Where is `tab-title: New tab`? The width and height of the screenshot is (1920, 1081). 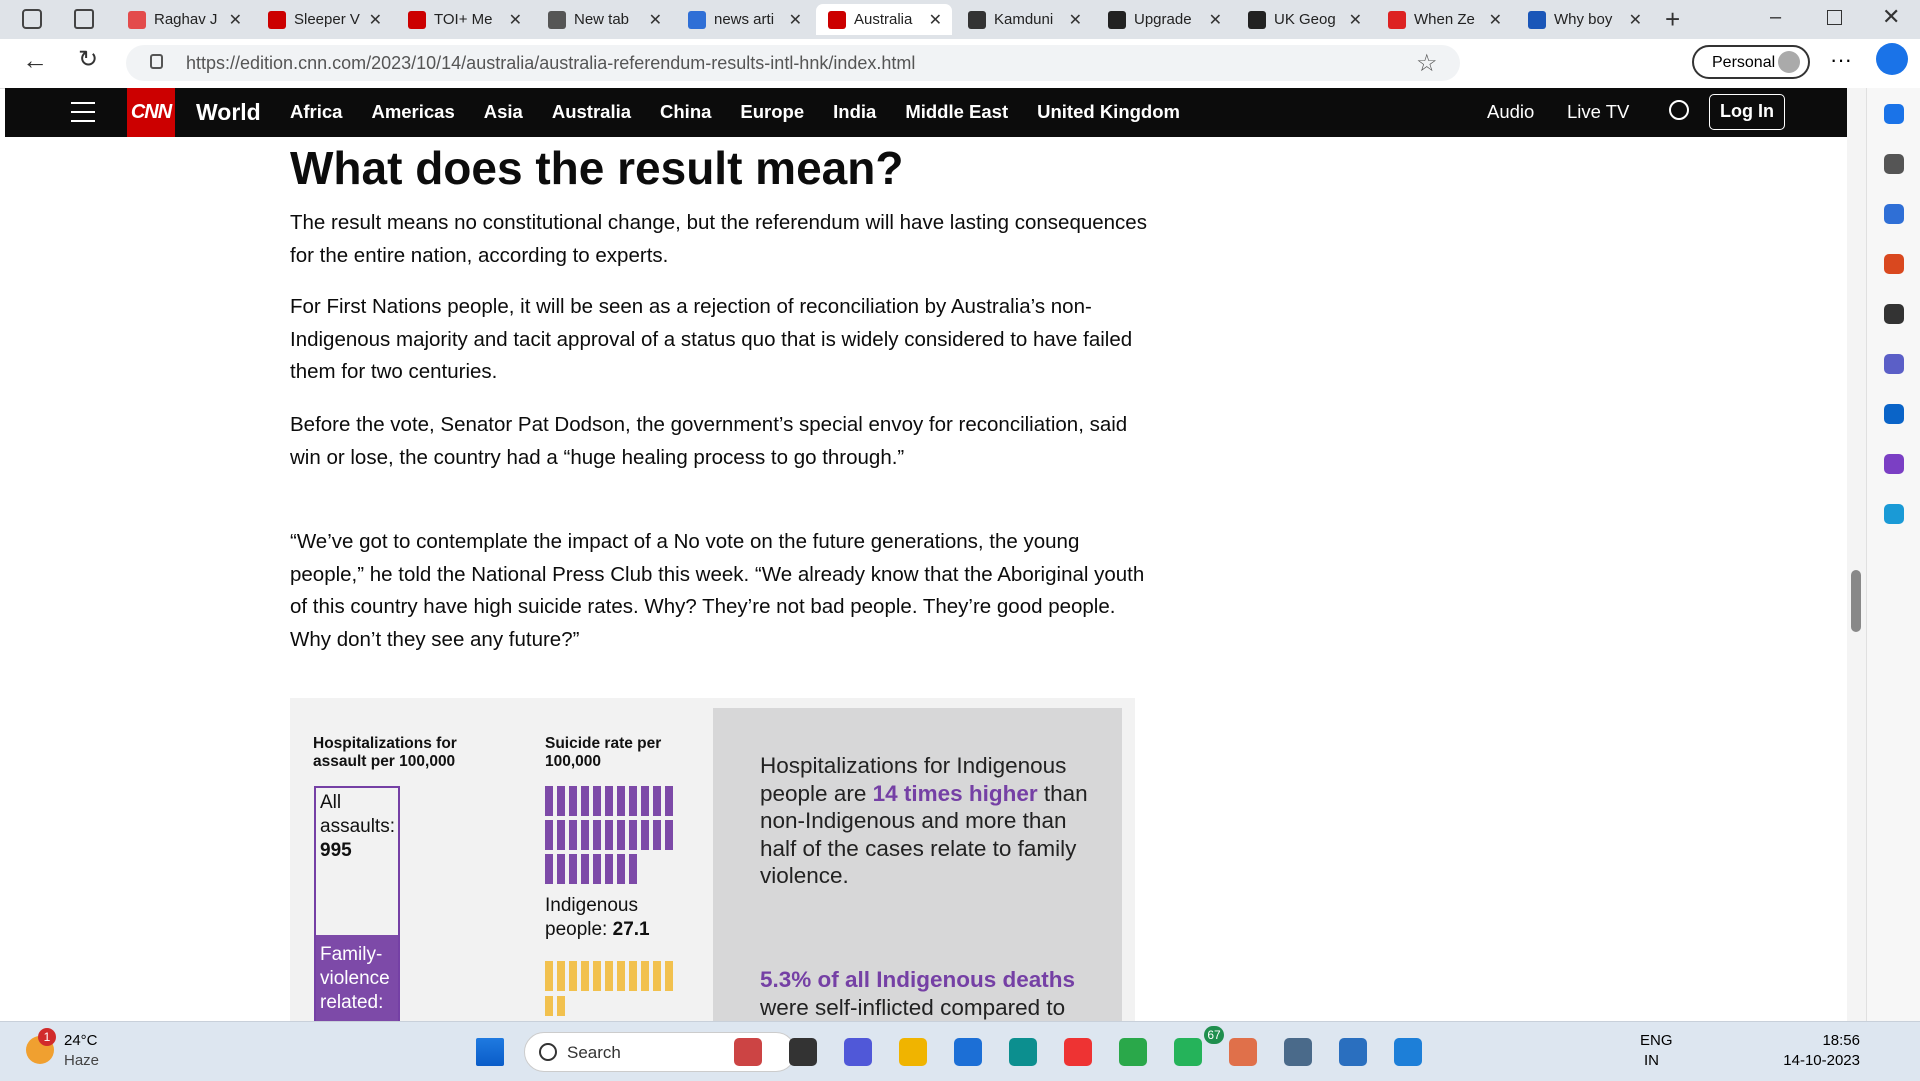
tab-title: New tab is located at coordinates (602, 19).